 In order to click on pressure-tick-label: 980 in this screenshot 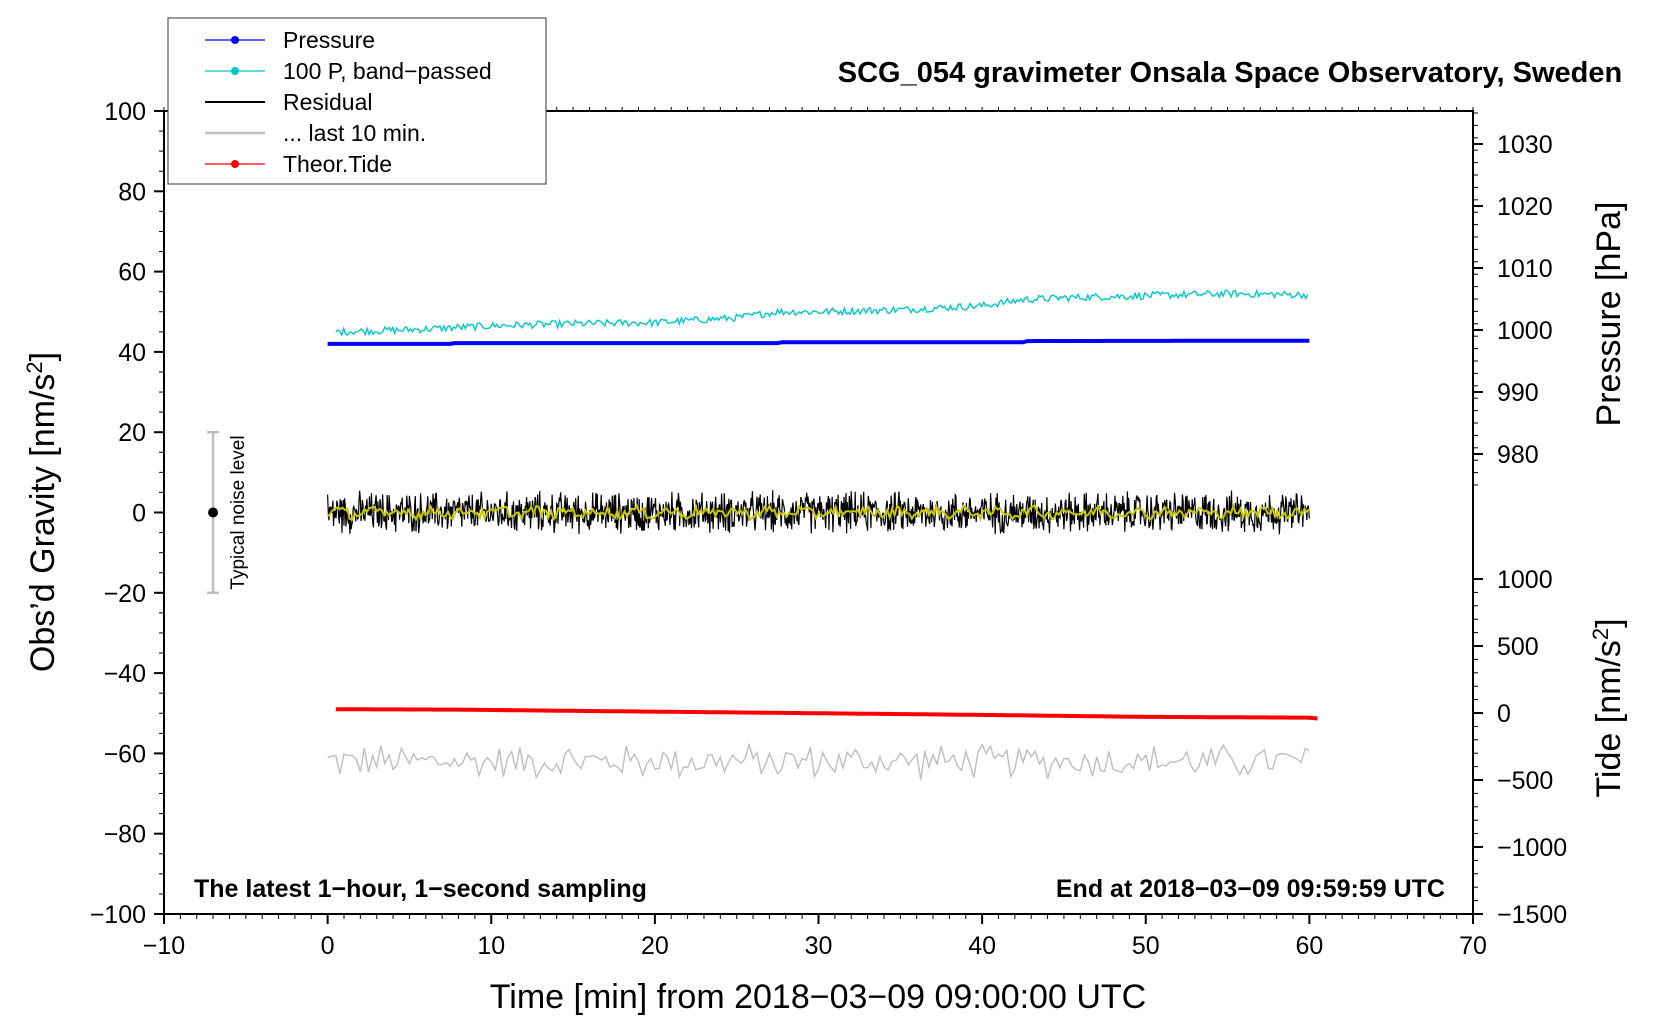, I will do `click(1518, 455)`.